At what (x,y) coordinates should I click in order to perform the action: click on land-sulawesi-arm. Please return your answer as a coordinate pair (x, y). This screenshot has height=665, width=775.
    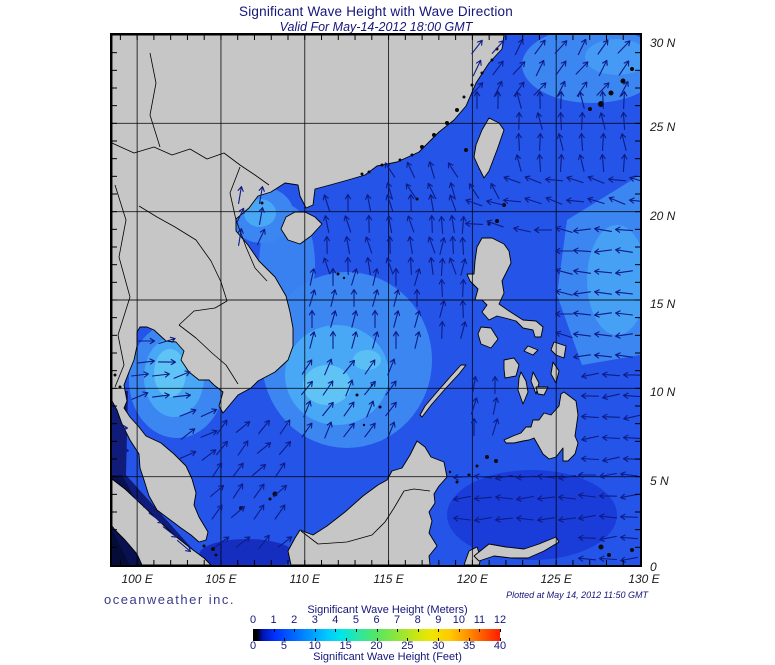
    Looking at the image, I should click on (516, 549).